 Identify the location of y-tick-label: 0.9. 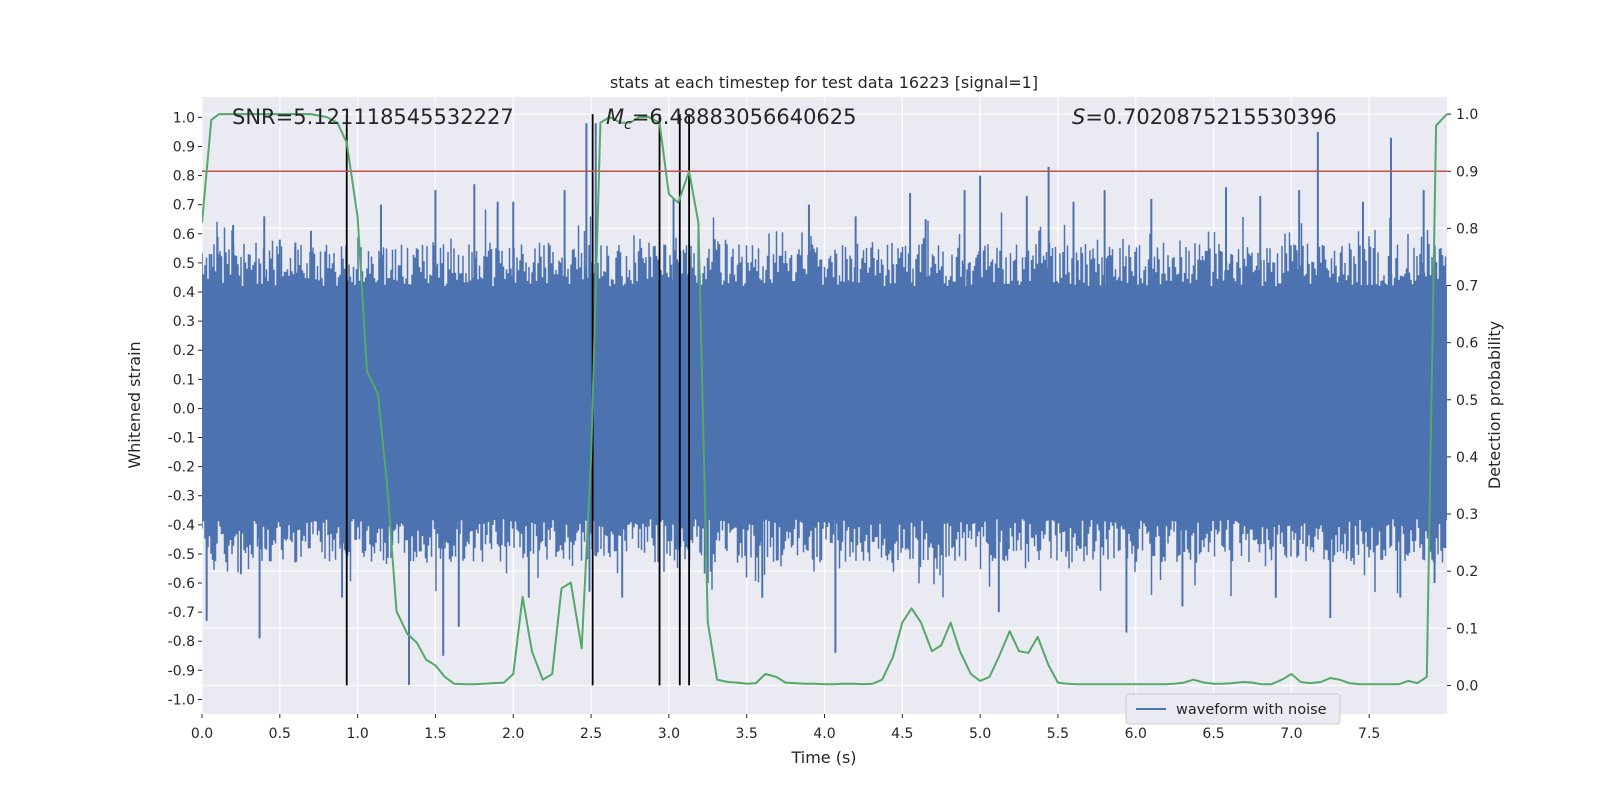
(184, 147).